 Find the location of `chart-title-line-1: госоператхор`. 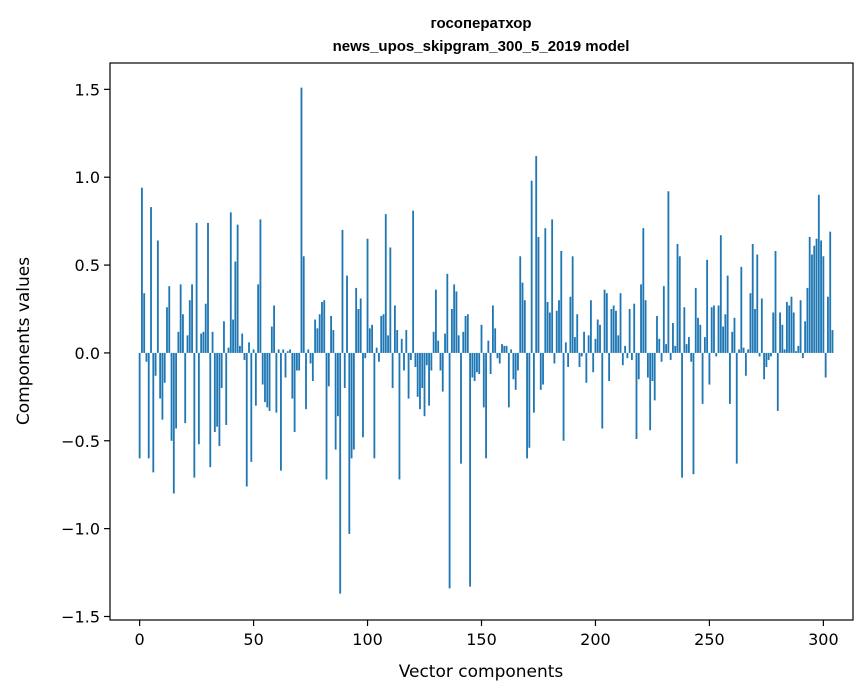

chart-title-line-1: госоператхор is located at coordinates (480, 23).